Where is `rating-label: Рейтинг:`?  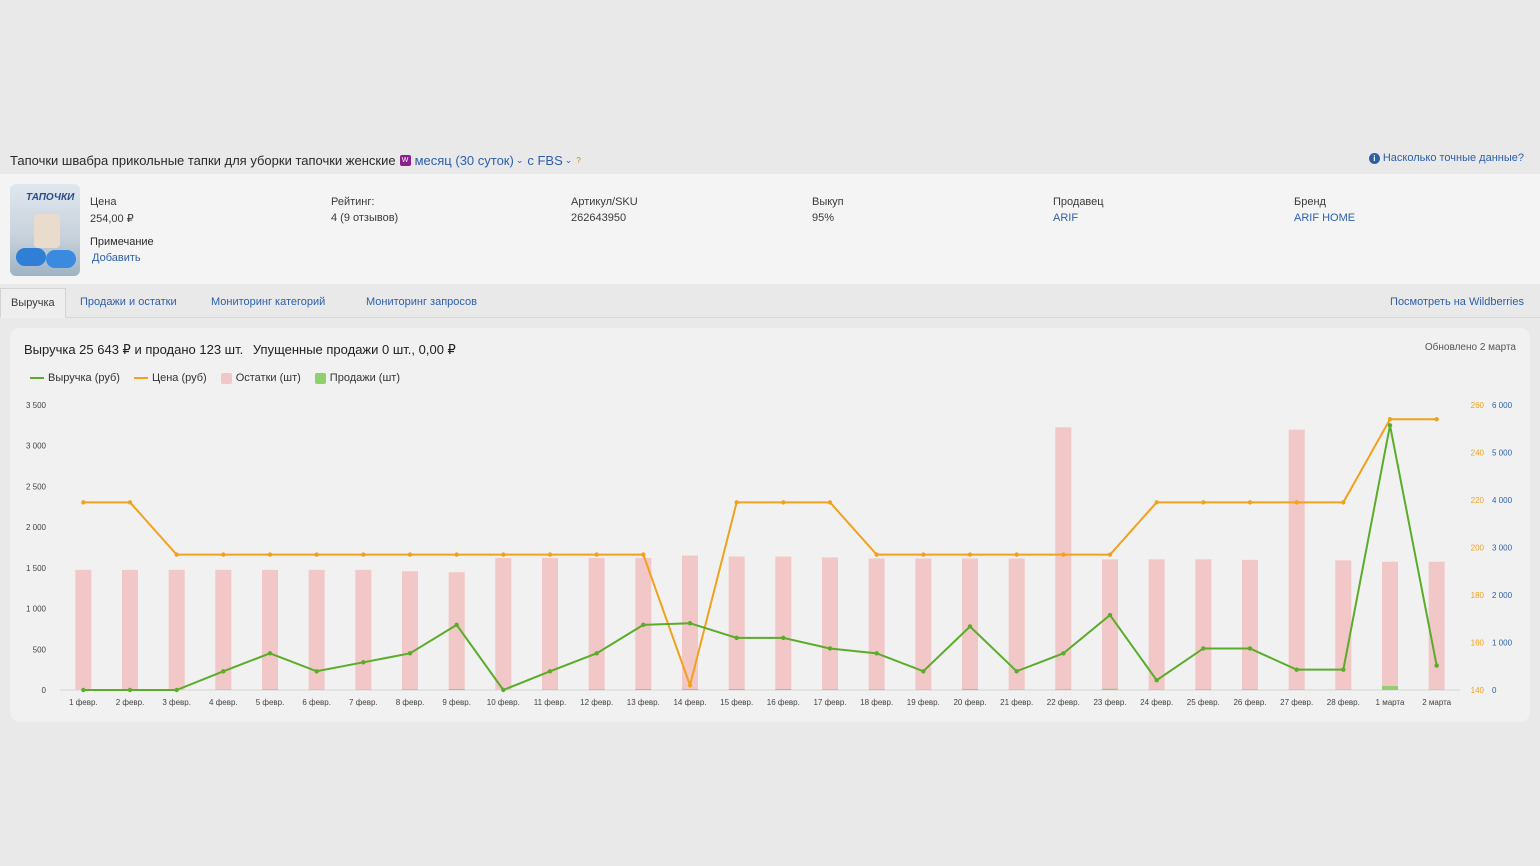
rating-label: Рейтинг: is located at coordinates (353, 202).